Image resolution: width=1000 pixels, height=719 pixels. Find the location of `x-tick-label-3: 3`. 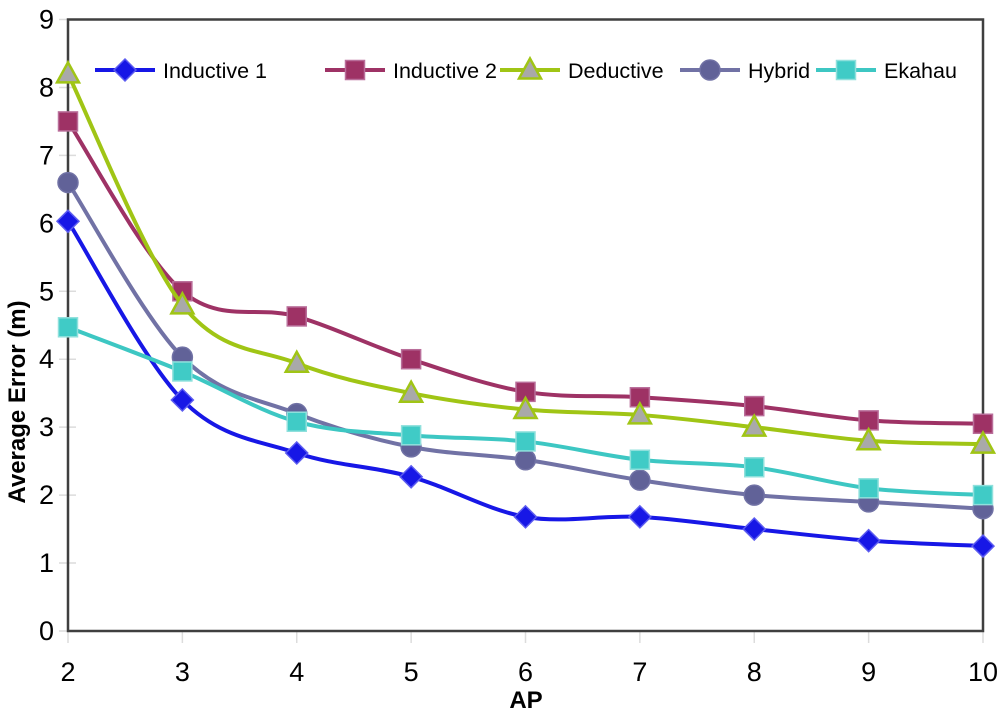

x-tick-label-3: 3 is located at coordinates (182, 672).